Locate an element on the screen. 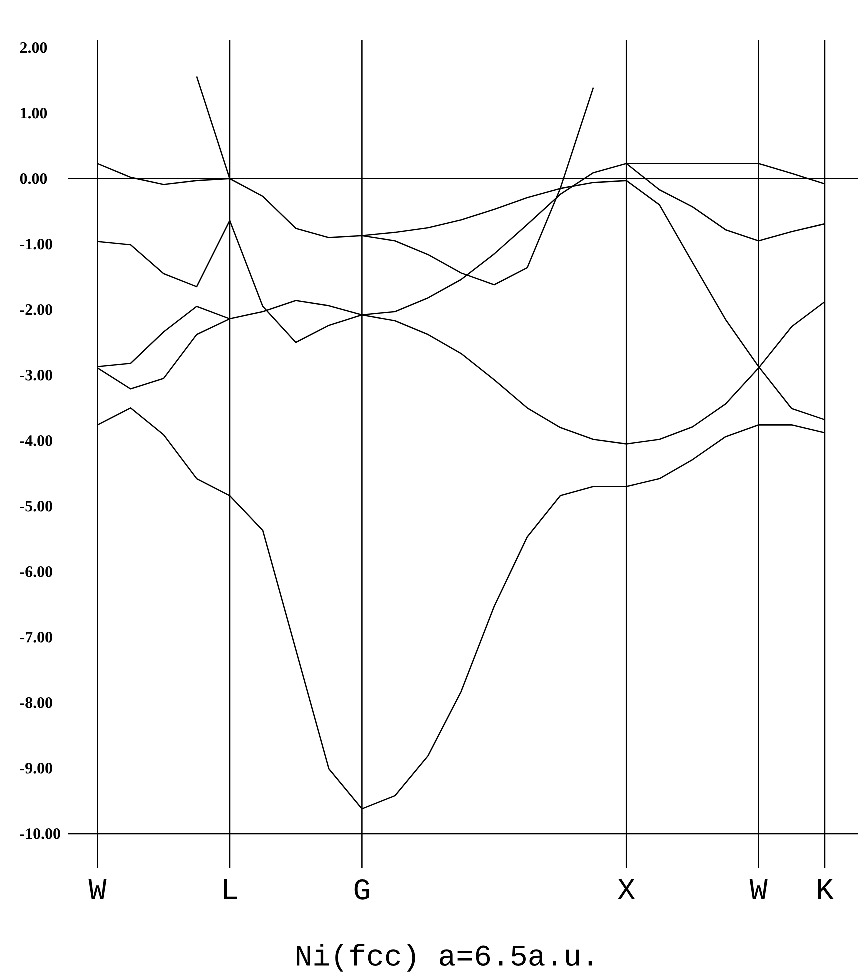 The image size is (858, 978). y-tick-label: -2.00 is located at coordinates (36, 310).